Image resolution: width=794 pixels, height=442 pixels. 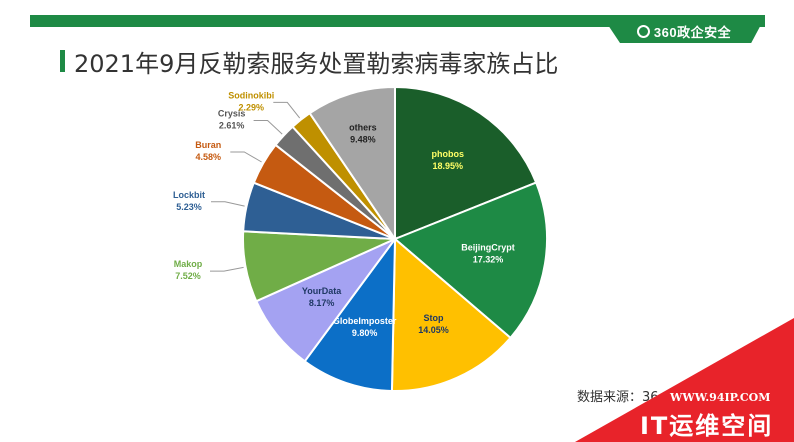 I want to click on slice-label-yourdata: YourData, so click(x=322, y=291).